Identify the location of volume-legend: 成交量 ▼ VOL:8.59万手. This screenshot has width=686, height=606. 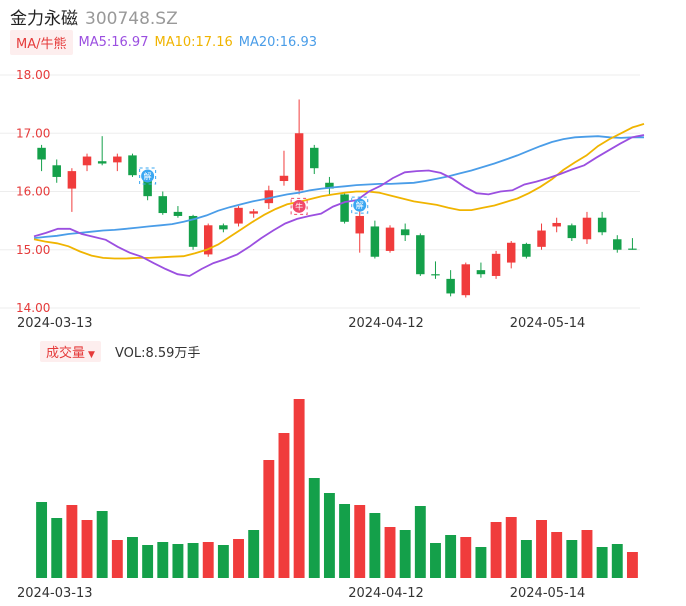
(120, 351).